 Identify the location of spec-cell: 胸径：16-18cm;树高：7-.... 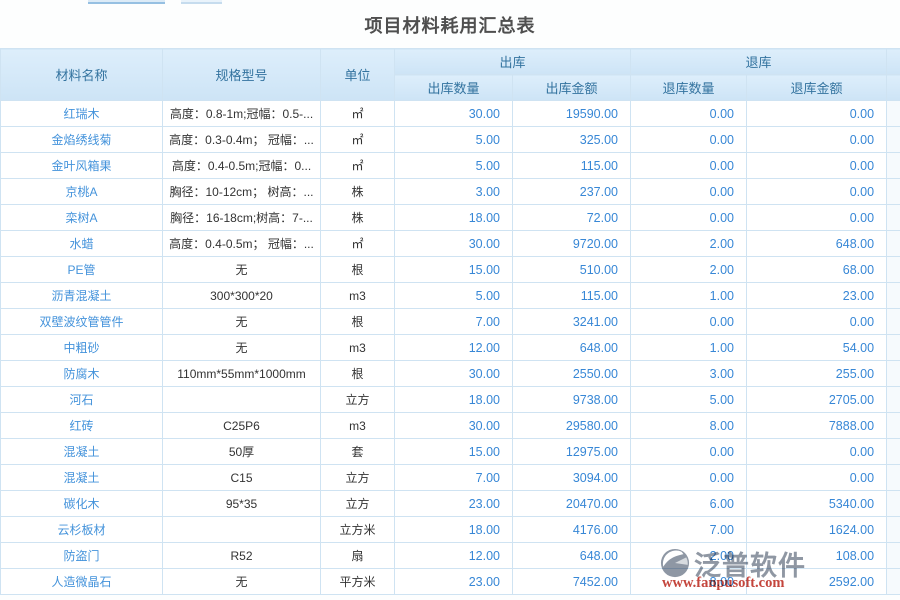
(241, 217).